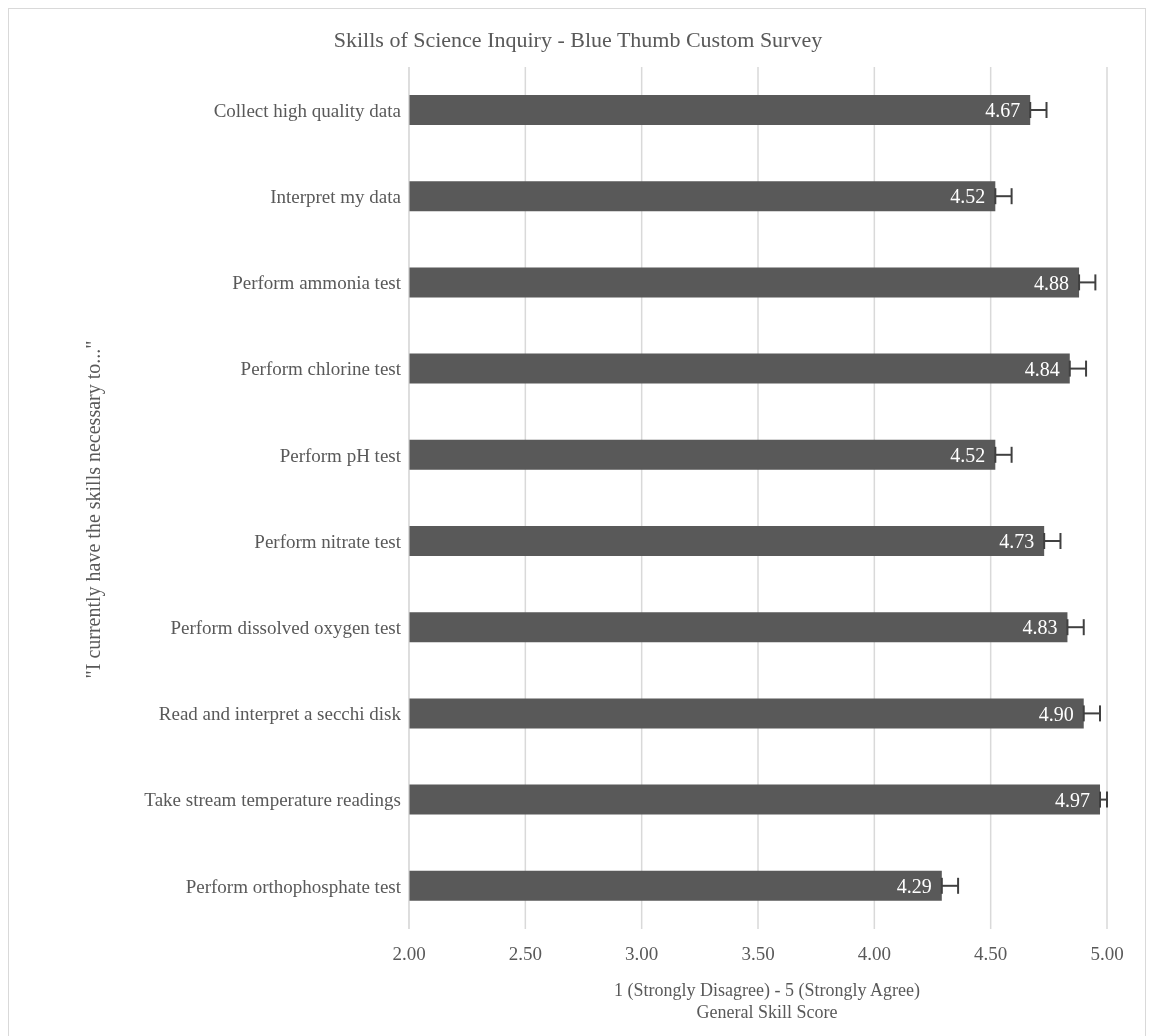 This screenshot has width=1154, height=1036. What do you see at coordinates (272, 800) in the screenshot?
I see `y-tick-label: Take stream temperature readings` at bounding box center [272, 800].